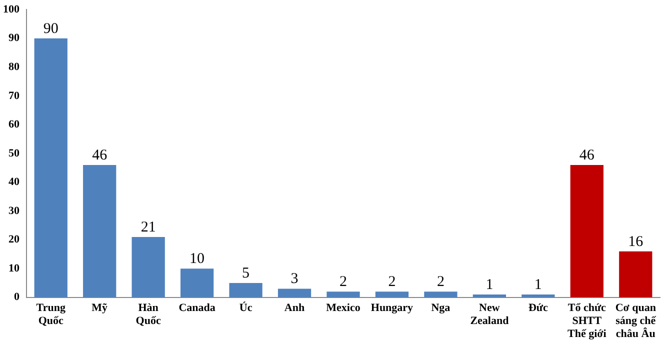 Image resolution: width=666 pixels, height=345 pixels. I want to click on y-tick-label: 60, so click(14, 124).